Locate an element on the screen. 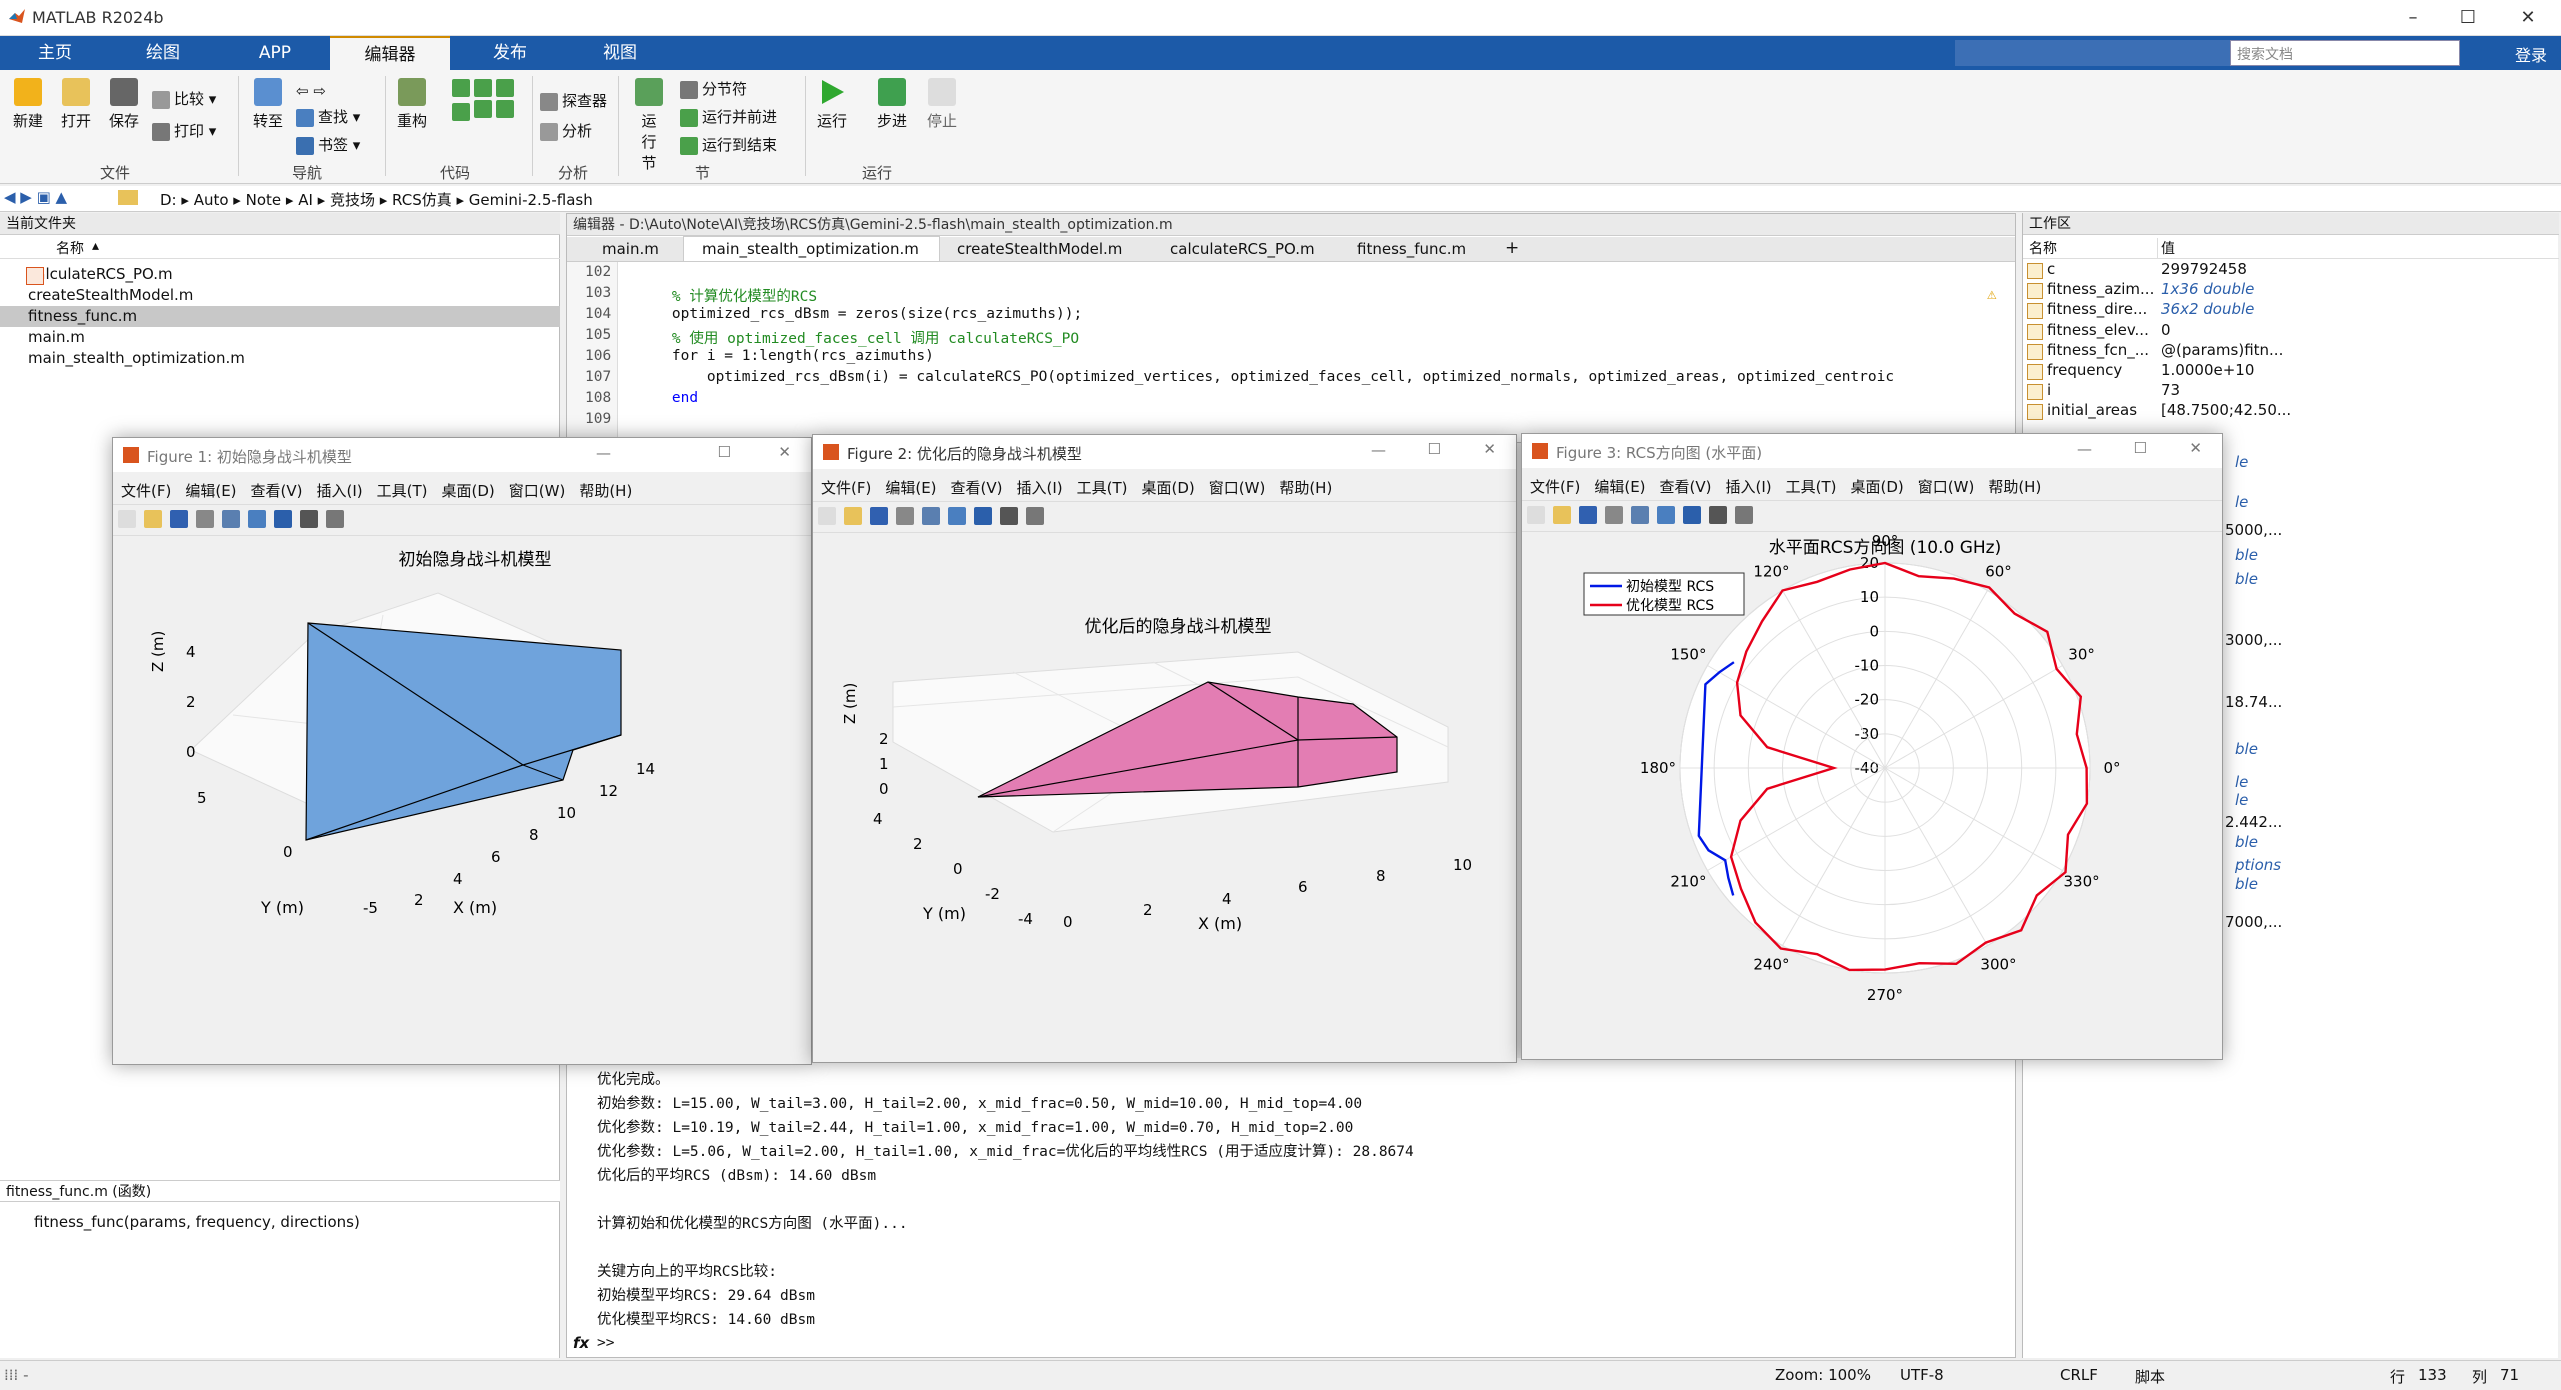 The image size is (2561, 1390). workspace-row: fitness_elev... 0 is located at coordinates (2291, 331).